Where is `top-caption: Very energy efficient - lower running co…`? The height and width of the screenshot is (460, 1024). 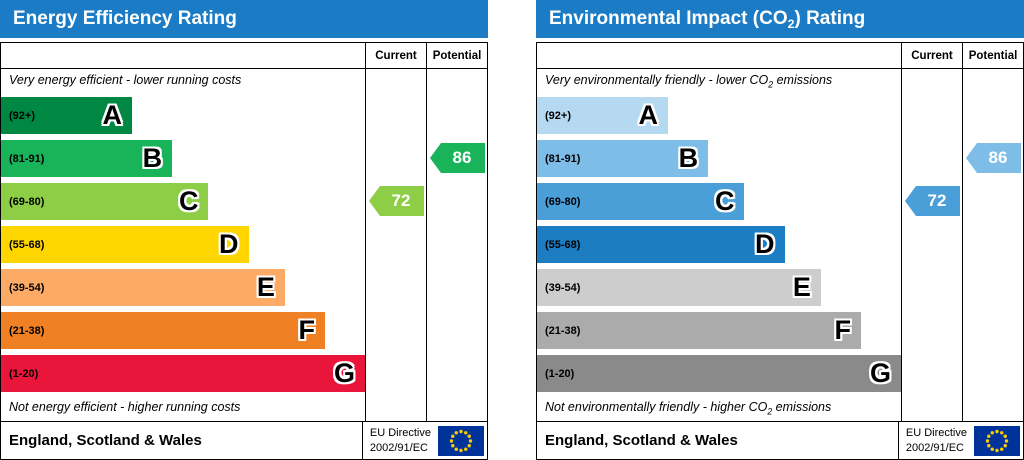 top-caption: Very energy efficient - lower running co… is located at coordinates (125, 80).